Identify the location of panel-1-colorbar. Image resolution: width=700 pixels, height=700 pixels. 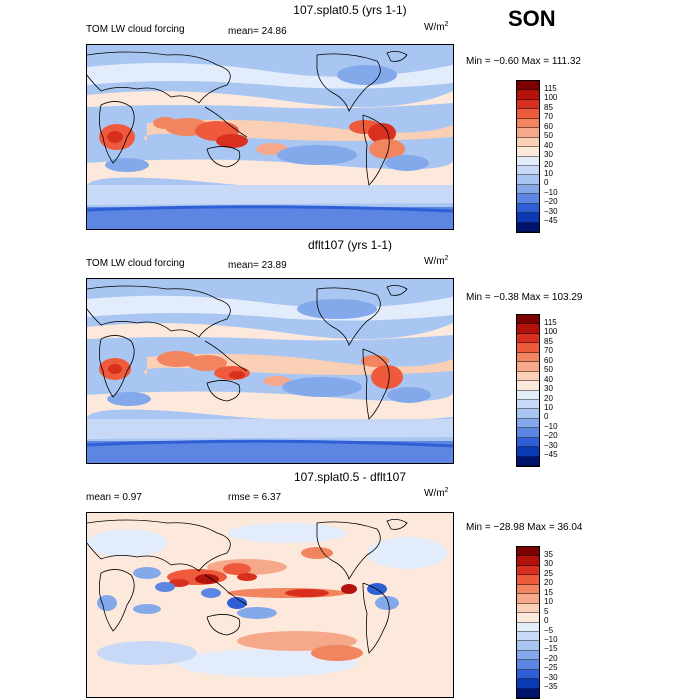
(528, 156).